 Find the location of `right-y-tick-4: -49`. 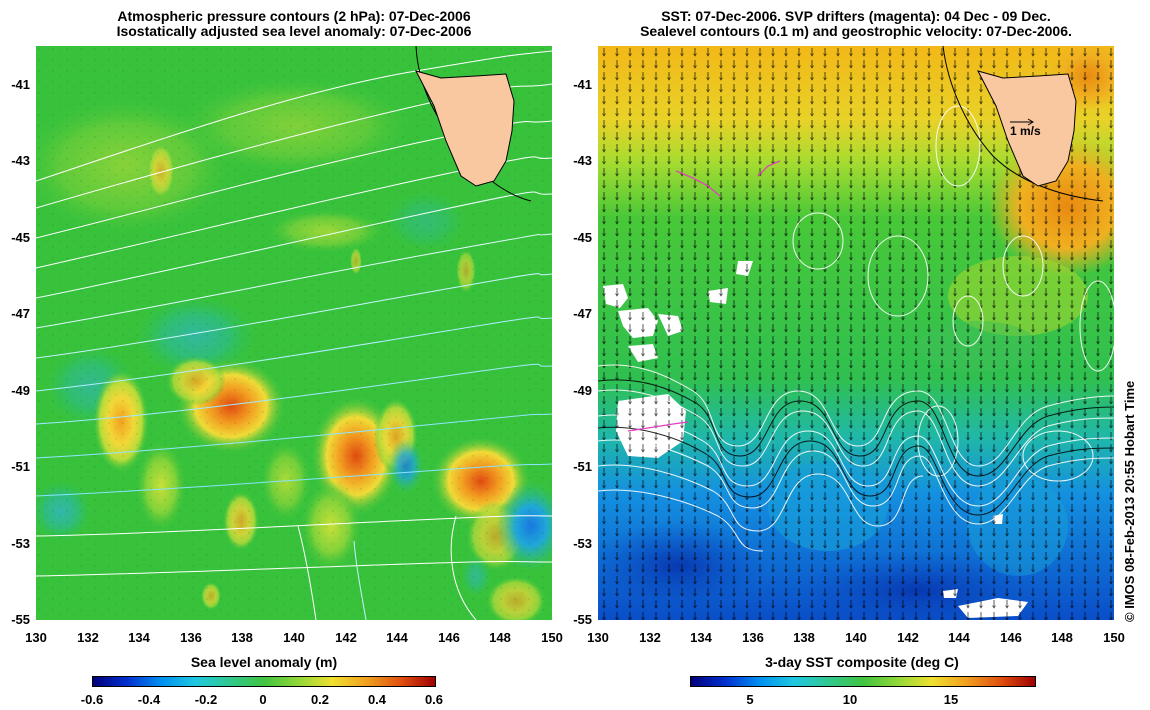

right-y-tick-4: -49 is located at coordinates (582, 390).